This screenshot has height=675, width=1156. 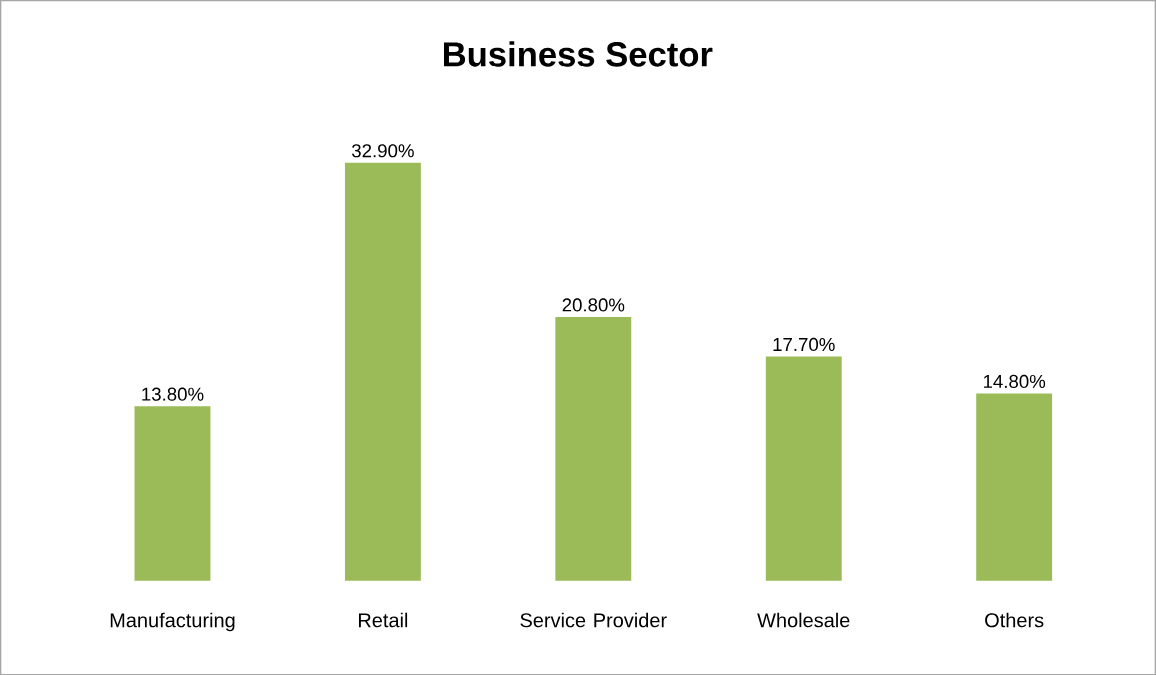 I want to click on x-tick-label: Others, so click(x=1014, y=620).